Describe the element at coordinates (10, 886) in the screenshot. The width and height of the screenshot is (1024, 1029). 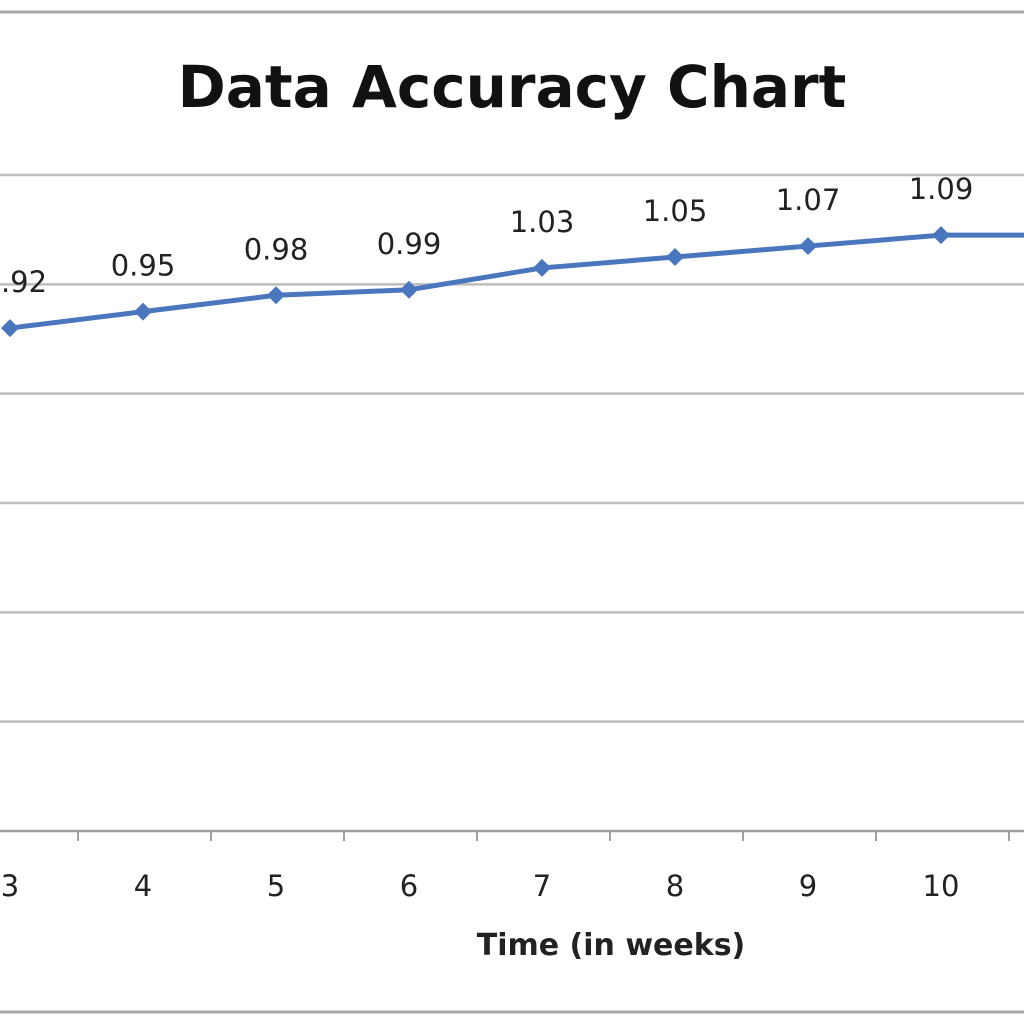
I see `x-tick-label: 3` at that location.